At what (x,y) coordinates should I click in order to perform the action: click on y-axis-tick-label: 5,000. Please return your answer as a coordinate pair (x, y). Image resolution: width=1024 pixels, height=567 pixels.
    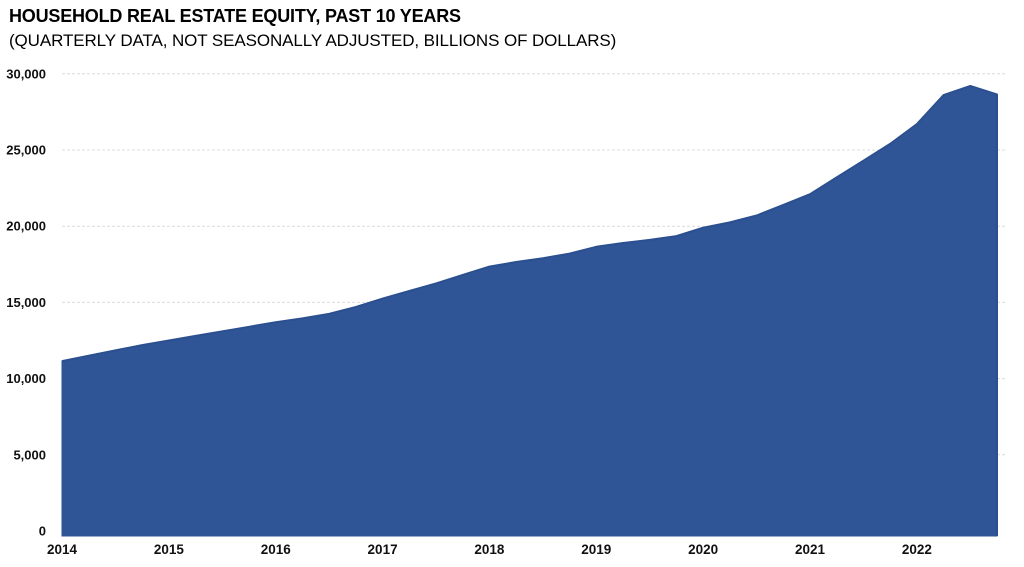
    Looking at the image, I should click on (29, 454).